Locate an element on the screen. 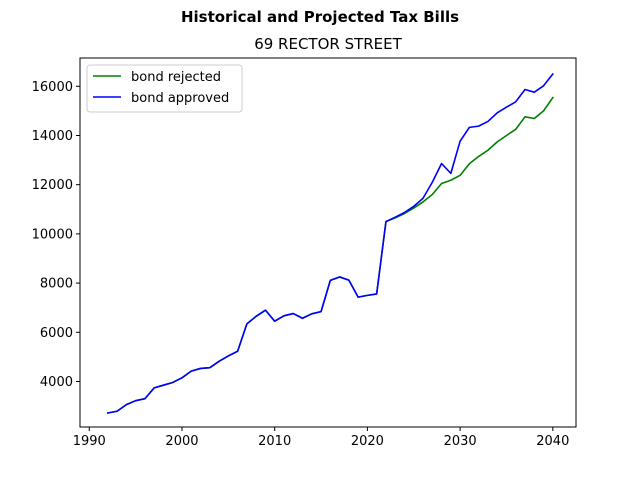 Image resolution: width=640 pixels, height=480 pixels. y-tick-label: 4000 is located at coordinates (56, 382).